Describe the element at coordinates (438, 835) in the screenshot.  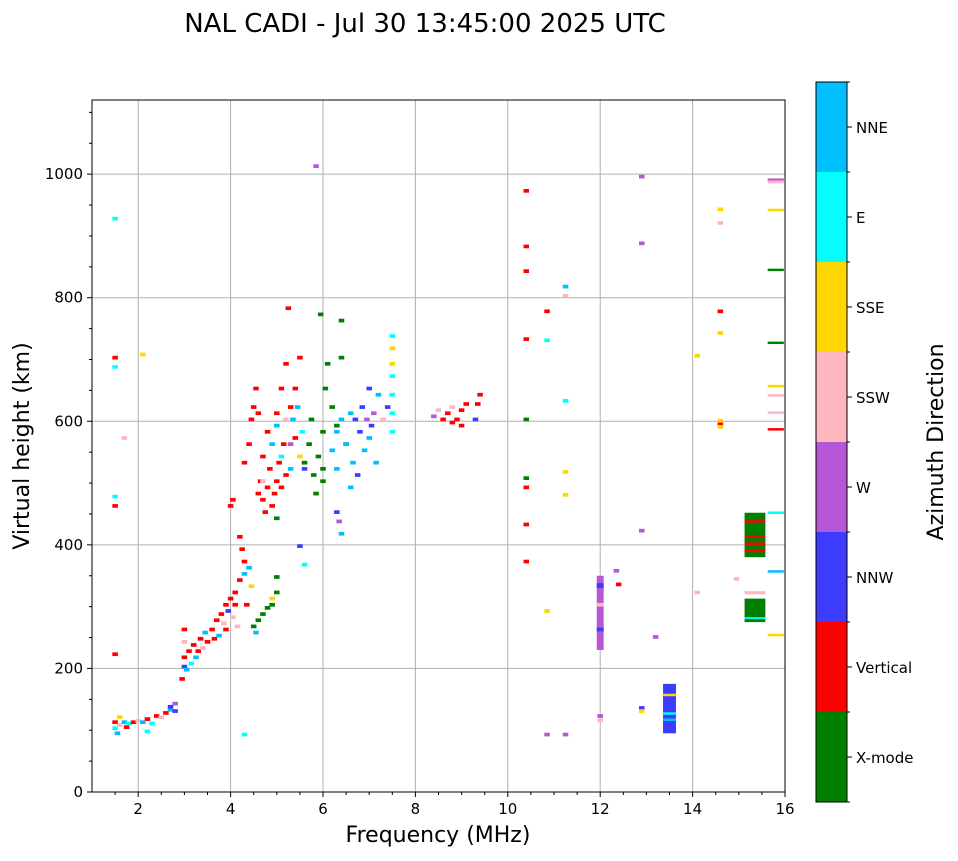
I see `x-axis-label: Frequency (MHz)` at that location.